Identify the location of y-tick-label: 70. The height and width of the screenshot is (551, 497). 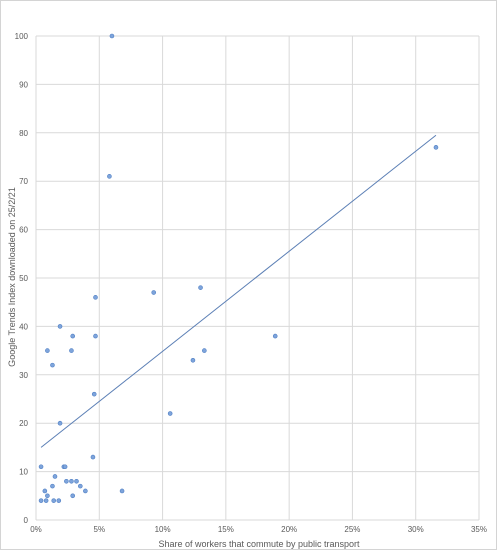
(23, 181).